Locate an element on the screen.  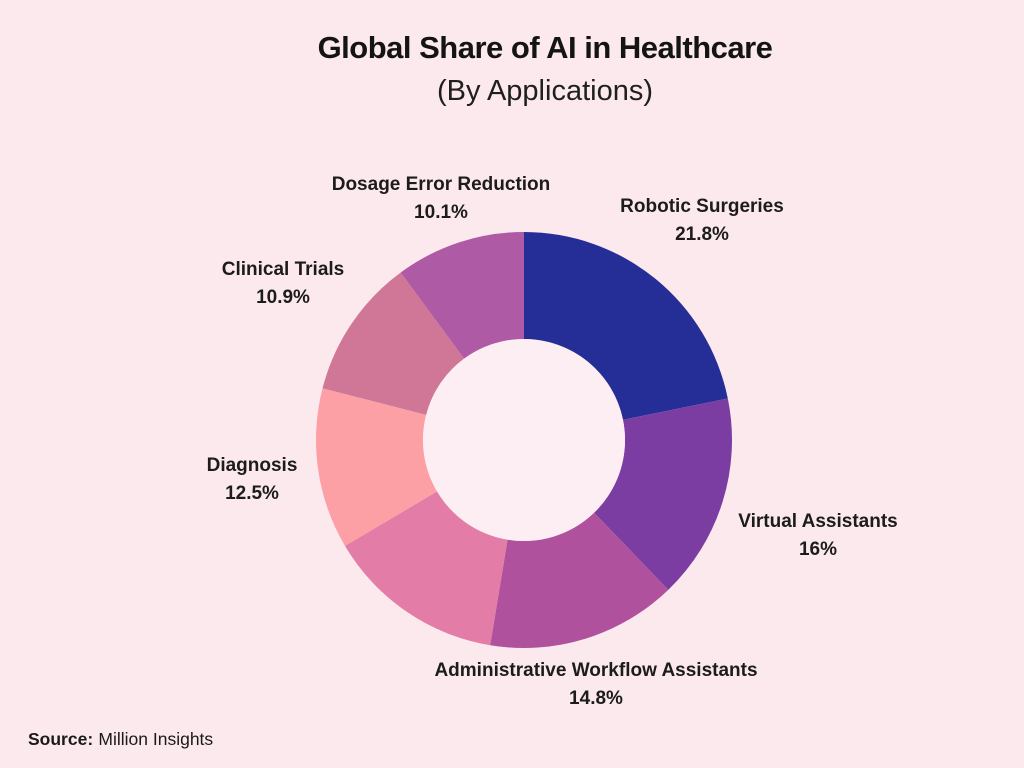
slice-name: Diagnosis is located at coordinates (252, 465).